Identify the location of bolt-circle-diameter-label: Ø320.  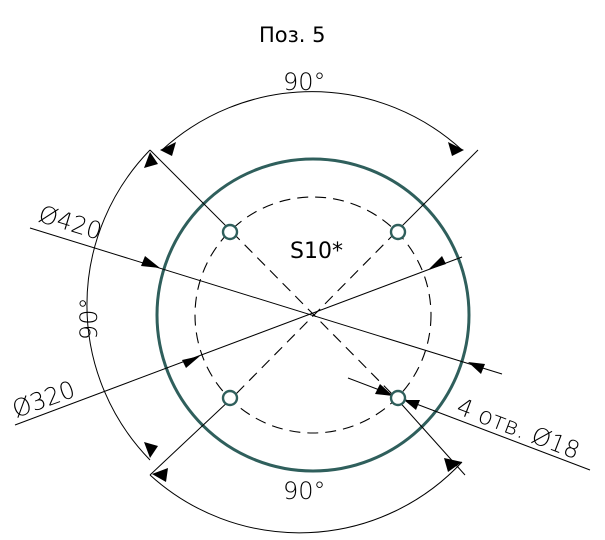
(43, 399).